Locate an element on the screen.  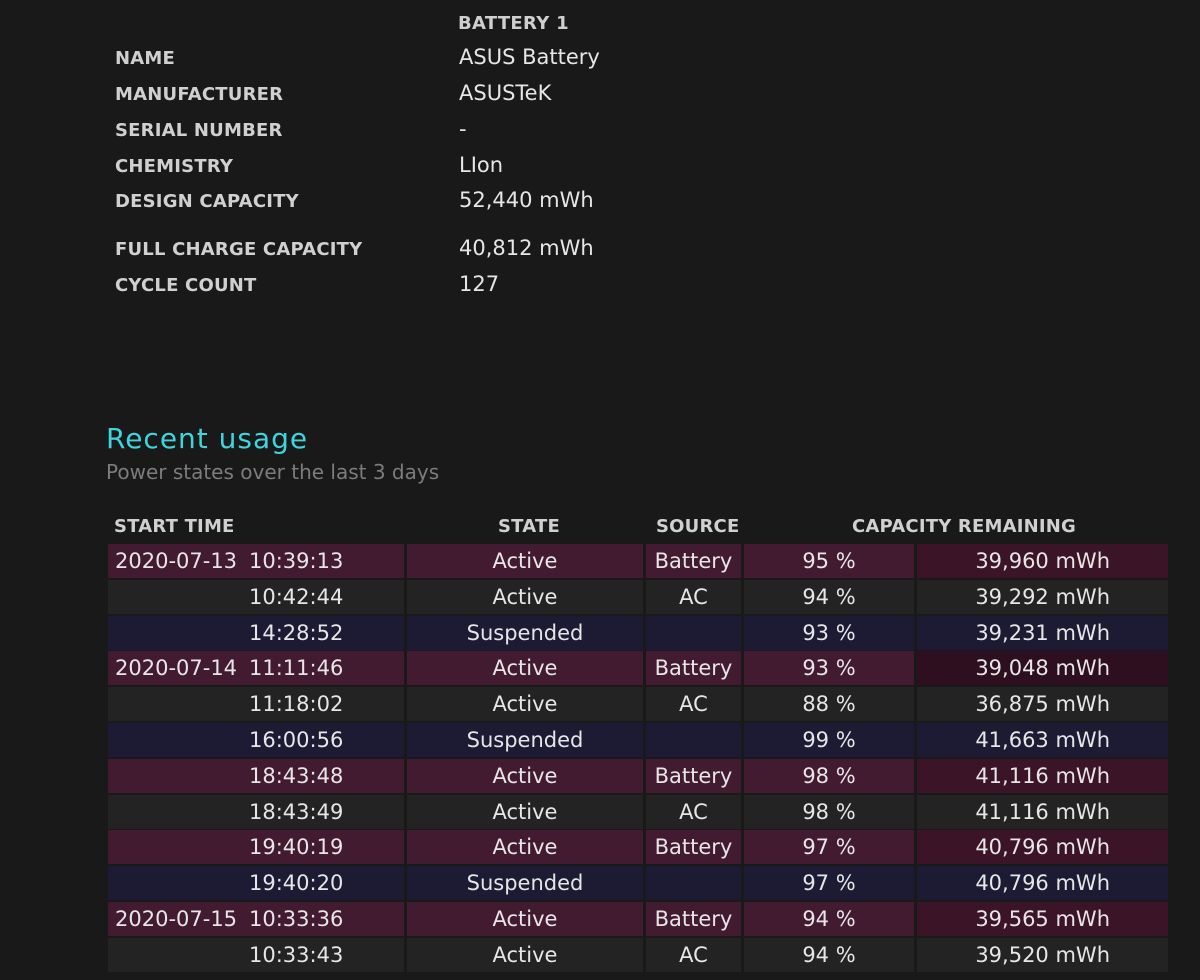
table-row: 14:28:52 Suspended 93 % 39,231 mWh is located at coordinates (638, 632).